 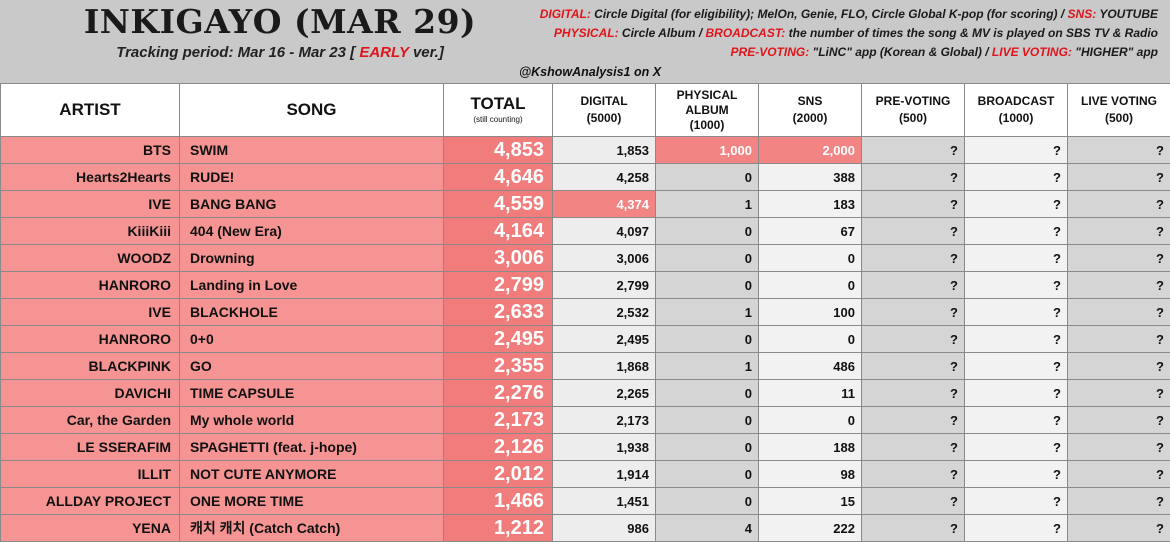 I want to click on sns-cell: 222, so click(x=810, y=528).